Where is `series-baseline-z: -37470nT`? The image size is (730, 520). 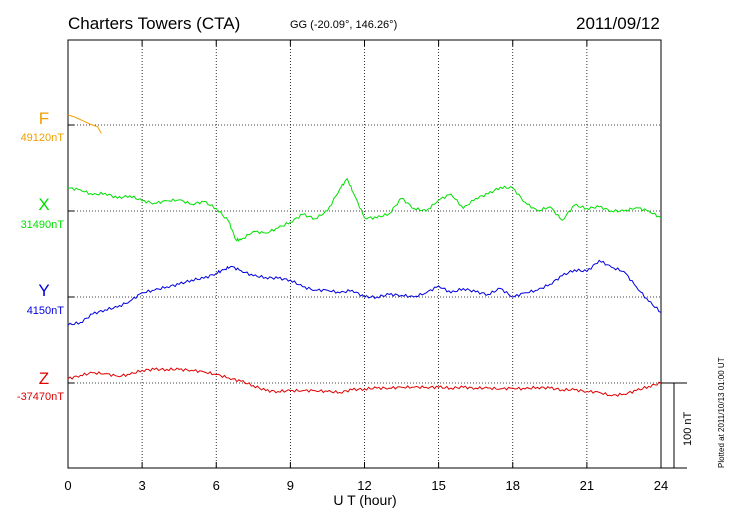
series-baseline-z: -37470nT is located at coordinates (40, 397).